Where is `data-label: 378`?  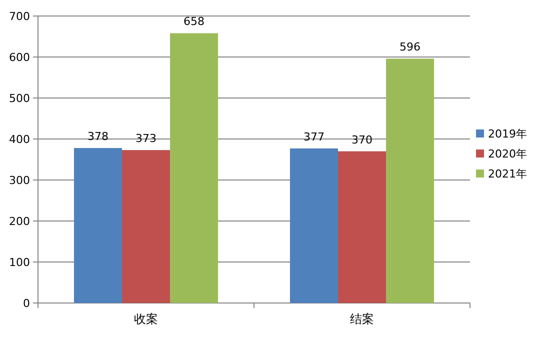
data-label: 378 is located at coordinates (97, 137).